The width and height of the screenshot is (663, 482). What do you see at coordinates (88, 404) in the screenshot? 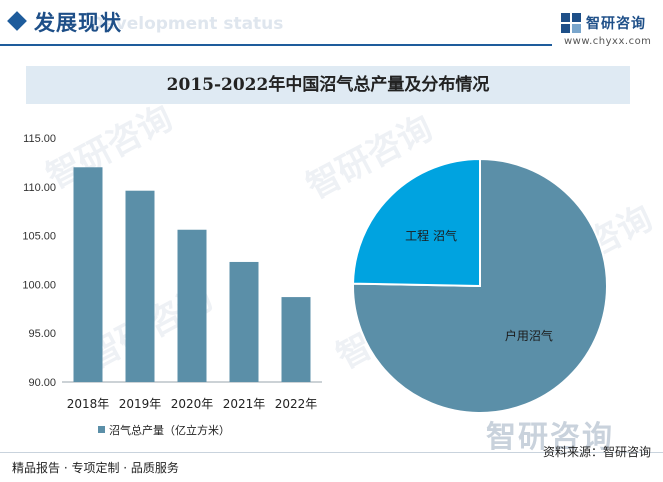
I see `x-tick-label: 2018年` at bounding box center [88, 404].